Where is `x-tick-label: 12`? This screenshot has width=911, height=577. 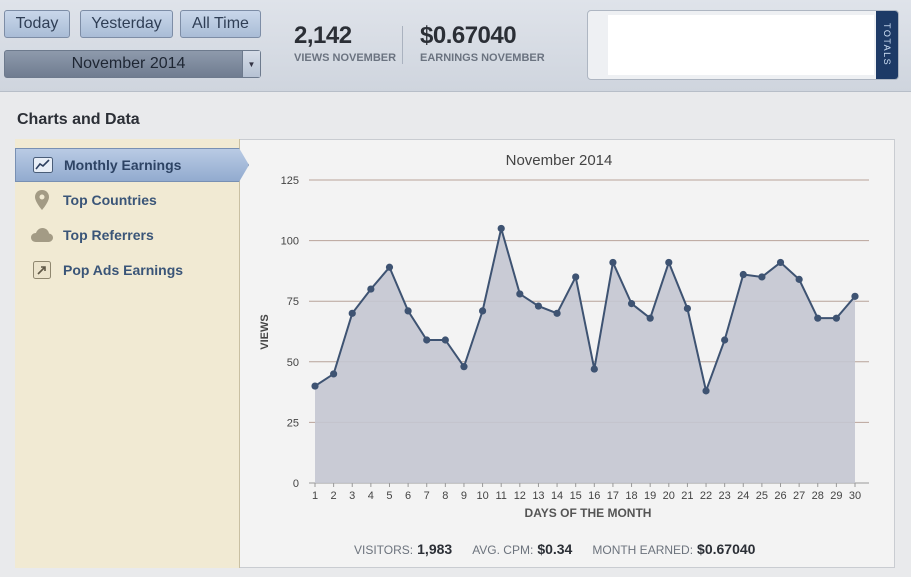 x-tick-label: 12 is located at coordinates (520, 496).